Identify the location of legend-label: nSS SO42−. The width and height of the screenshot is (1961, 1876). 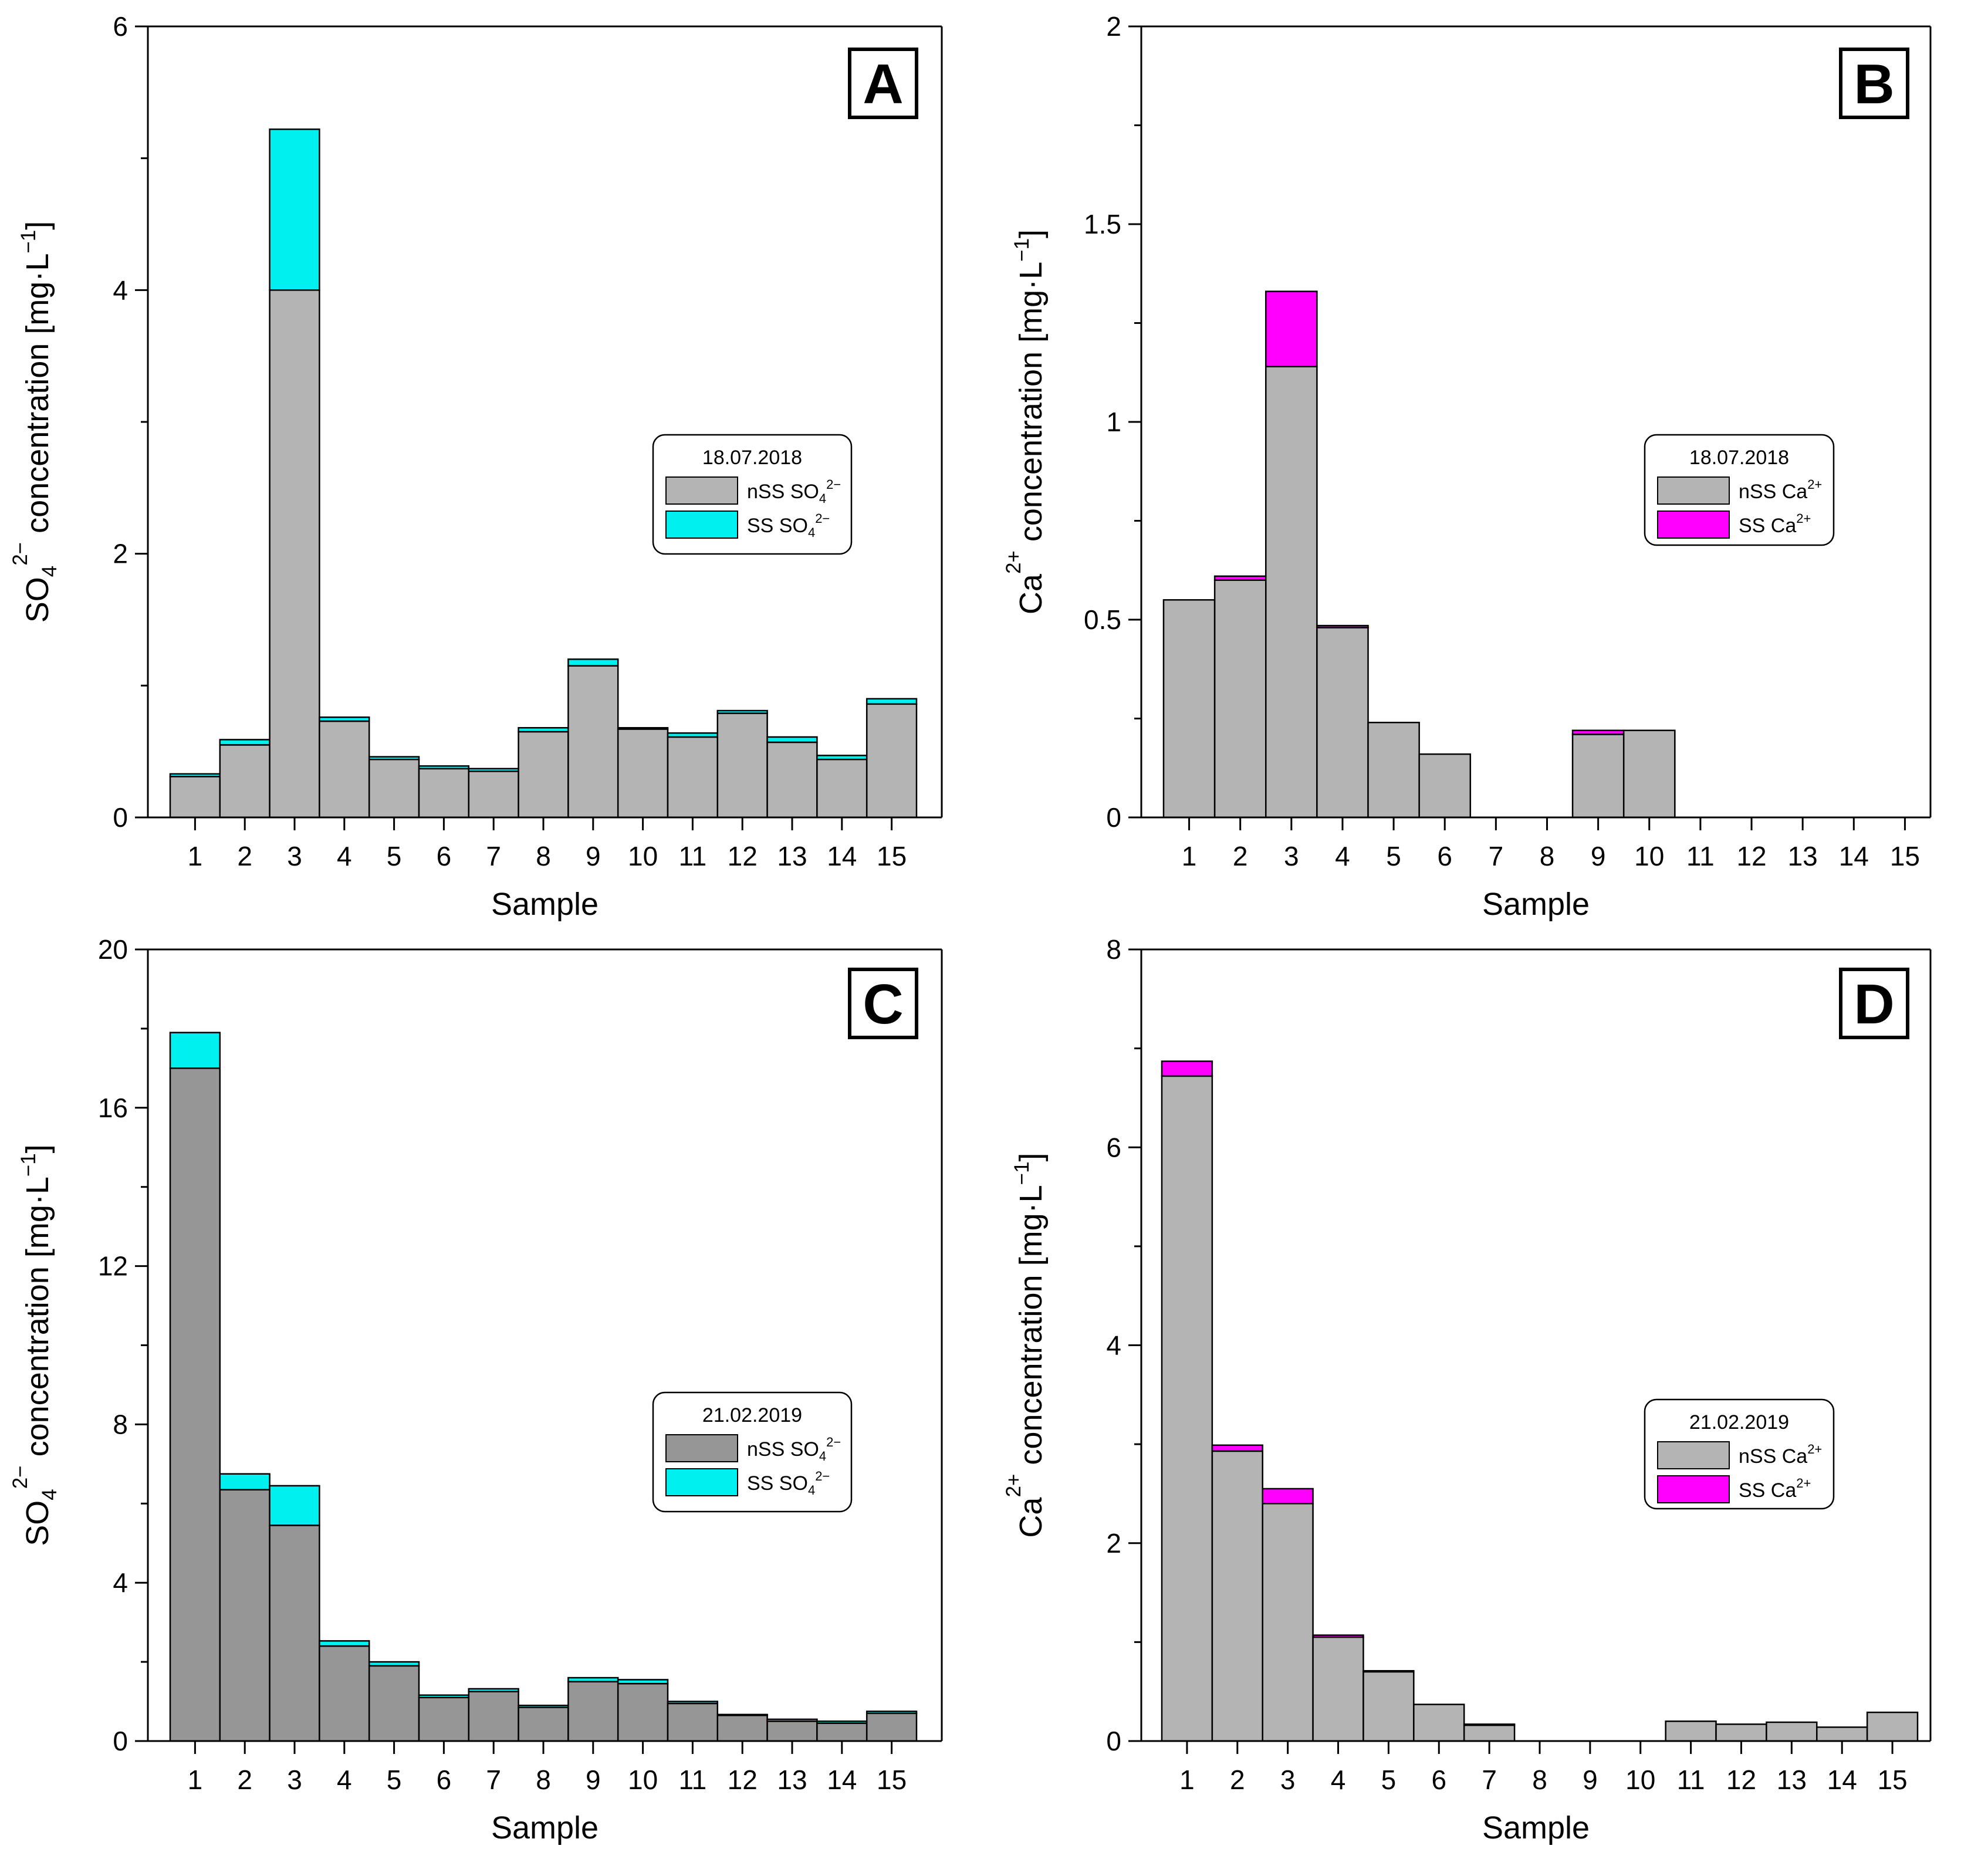
(794, 491).